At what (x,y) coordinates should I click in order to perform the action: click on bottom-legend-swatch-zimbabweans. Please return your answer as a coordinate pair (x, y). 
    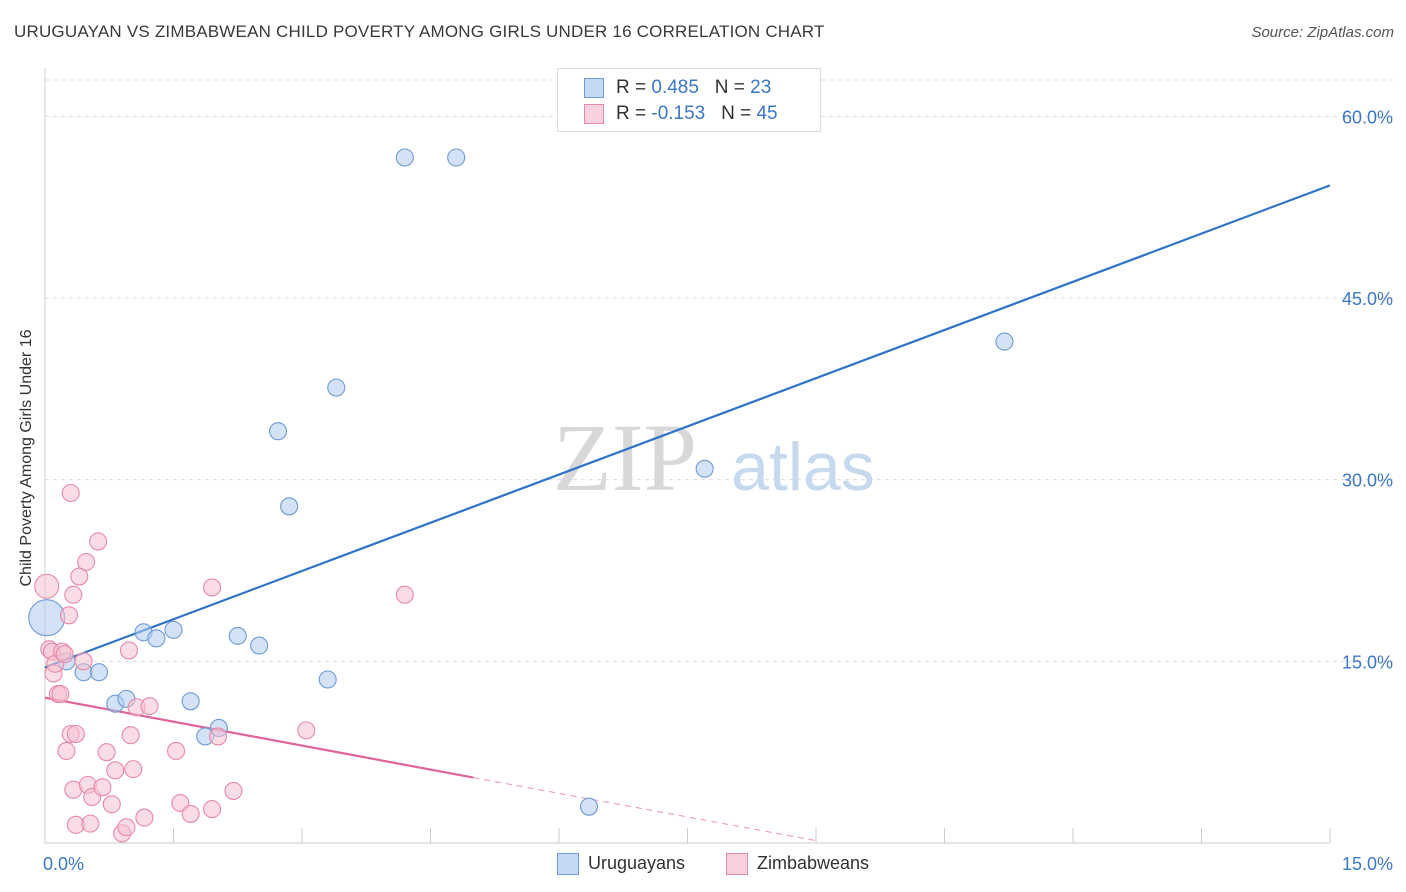
    Looking at the image, I should click on (737, 864).